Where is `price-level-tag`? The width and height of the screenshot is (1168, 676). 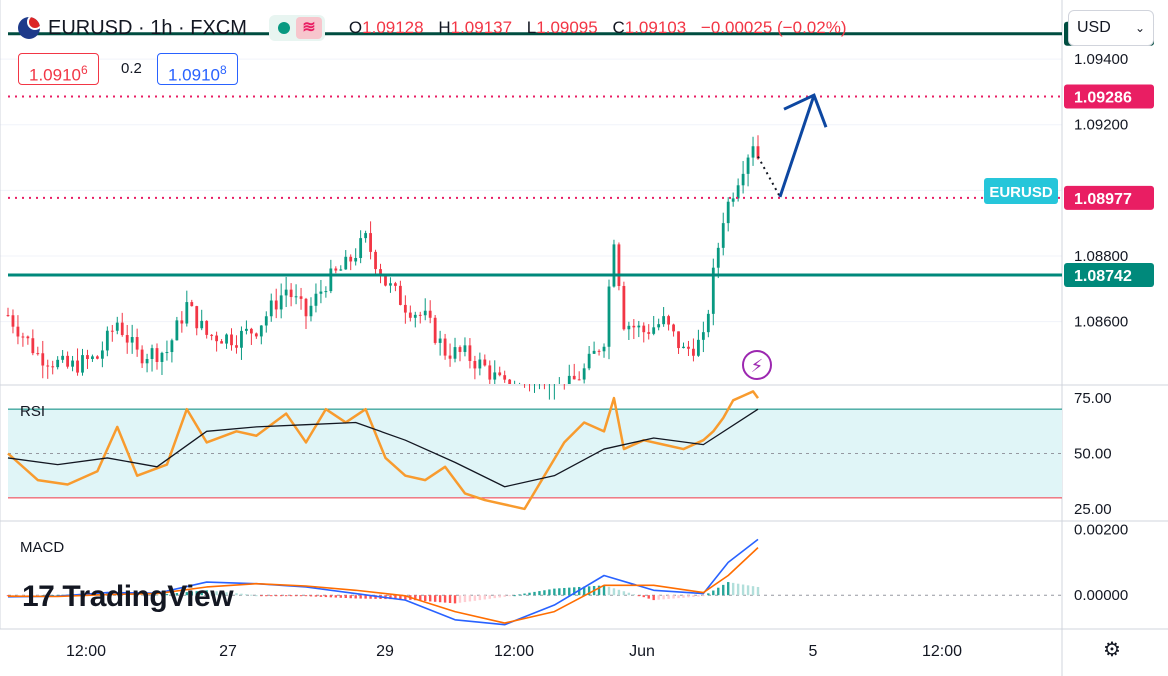 price-level-tag is located at coordinates (1109, 197).